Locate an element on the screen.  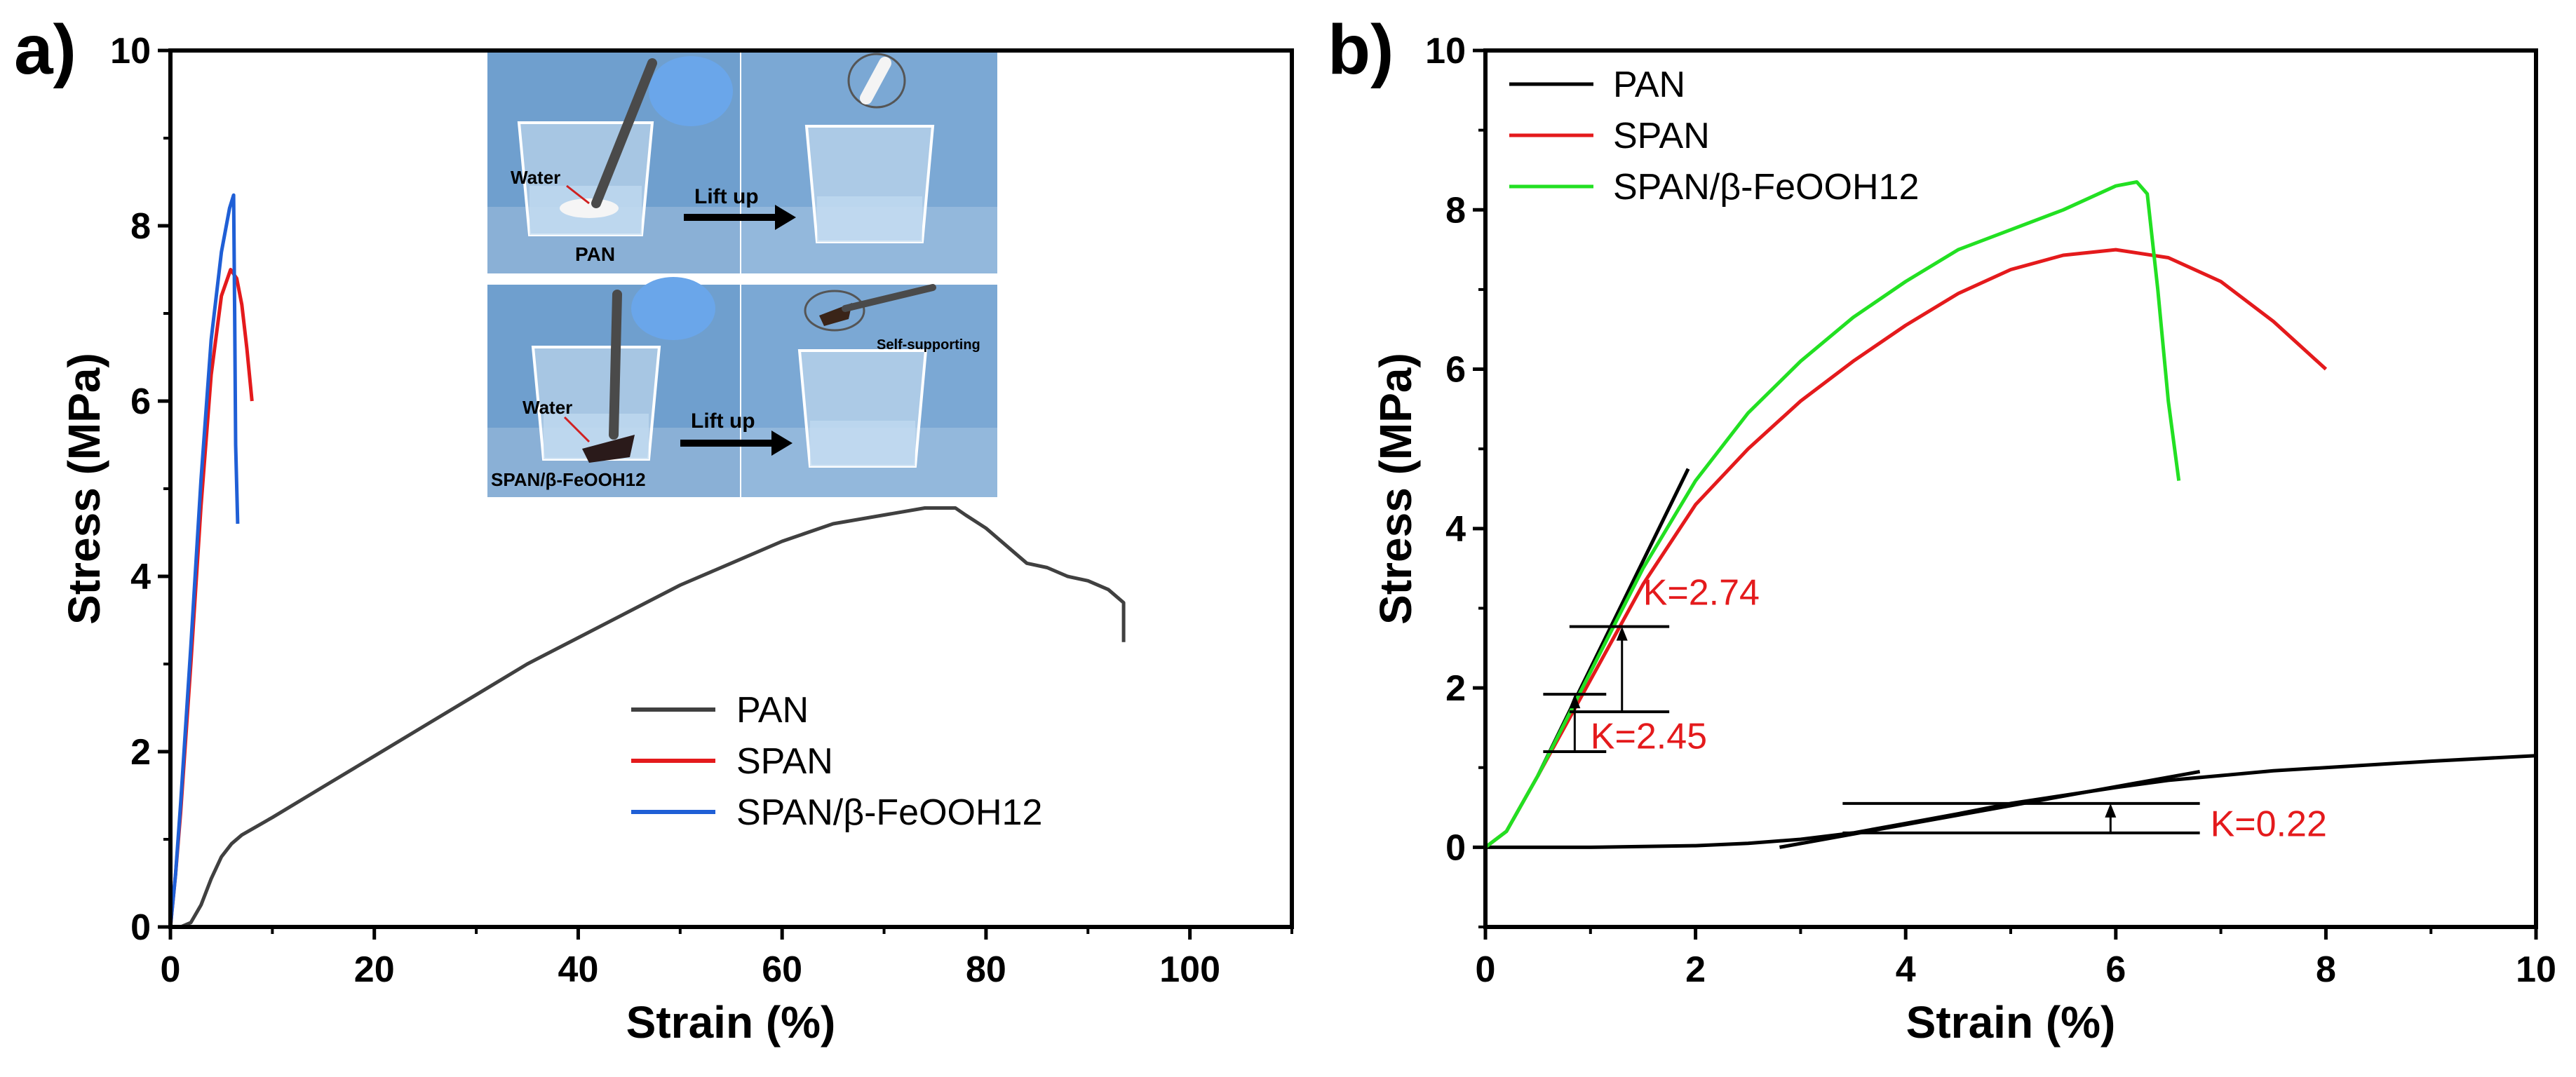
panel-b-ytick-label: 0 is located at coordinates (1455, 847).